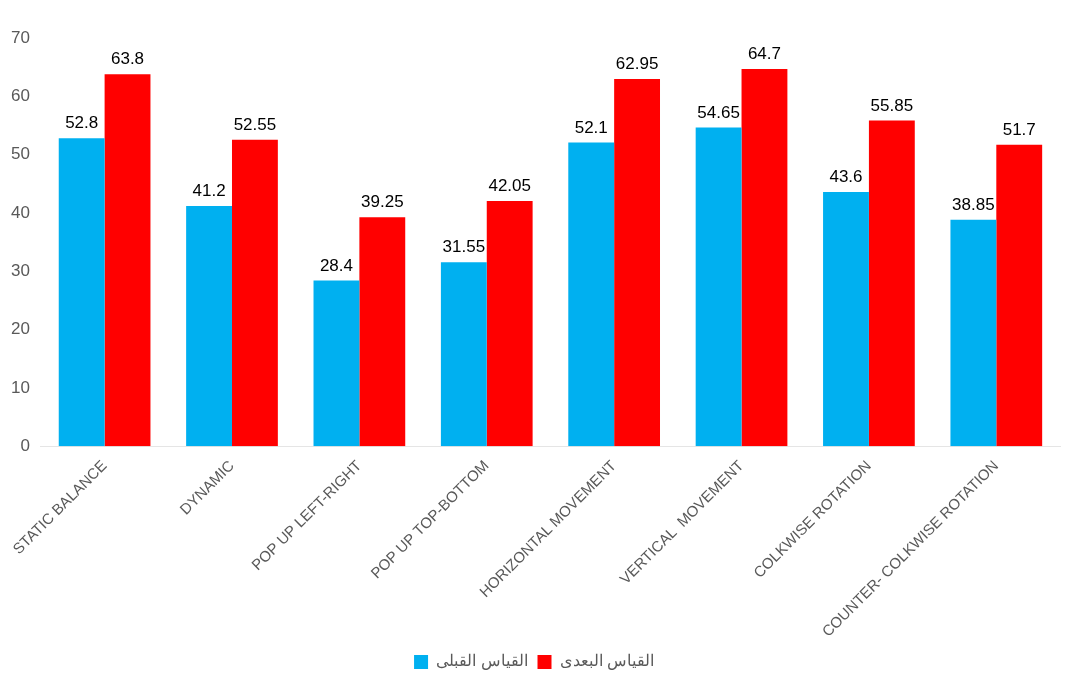 This screenshot has height=688, width=1088. What do you see at coordinates (20, 212) in the screenshot?
I see `y-tick-label: 40` at bounding box center [20, 212].